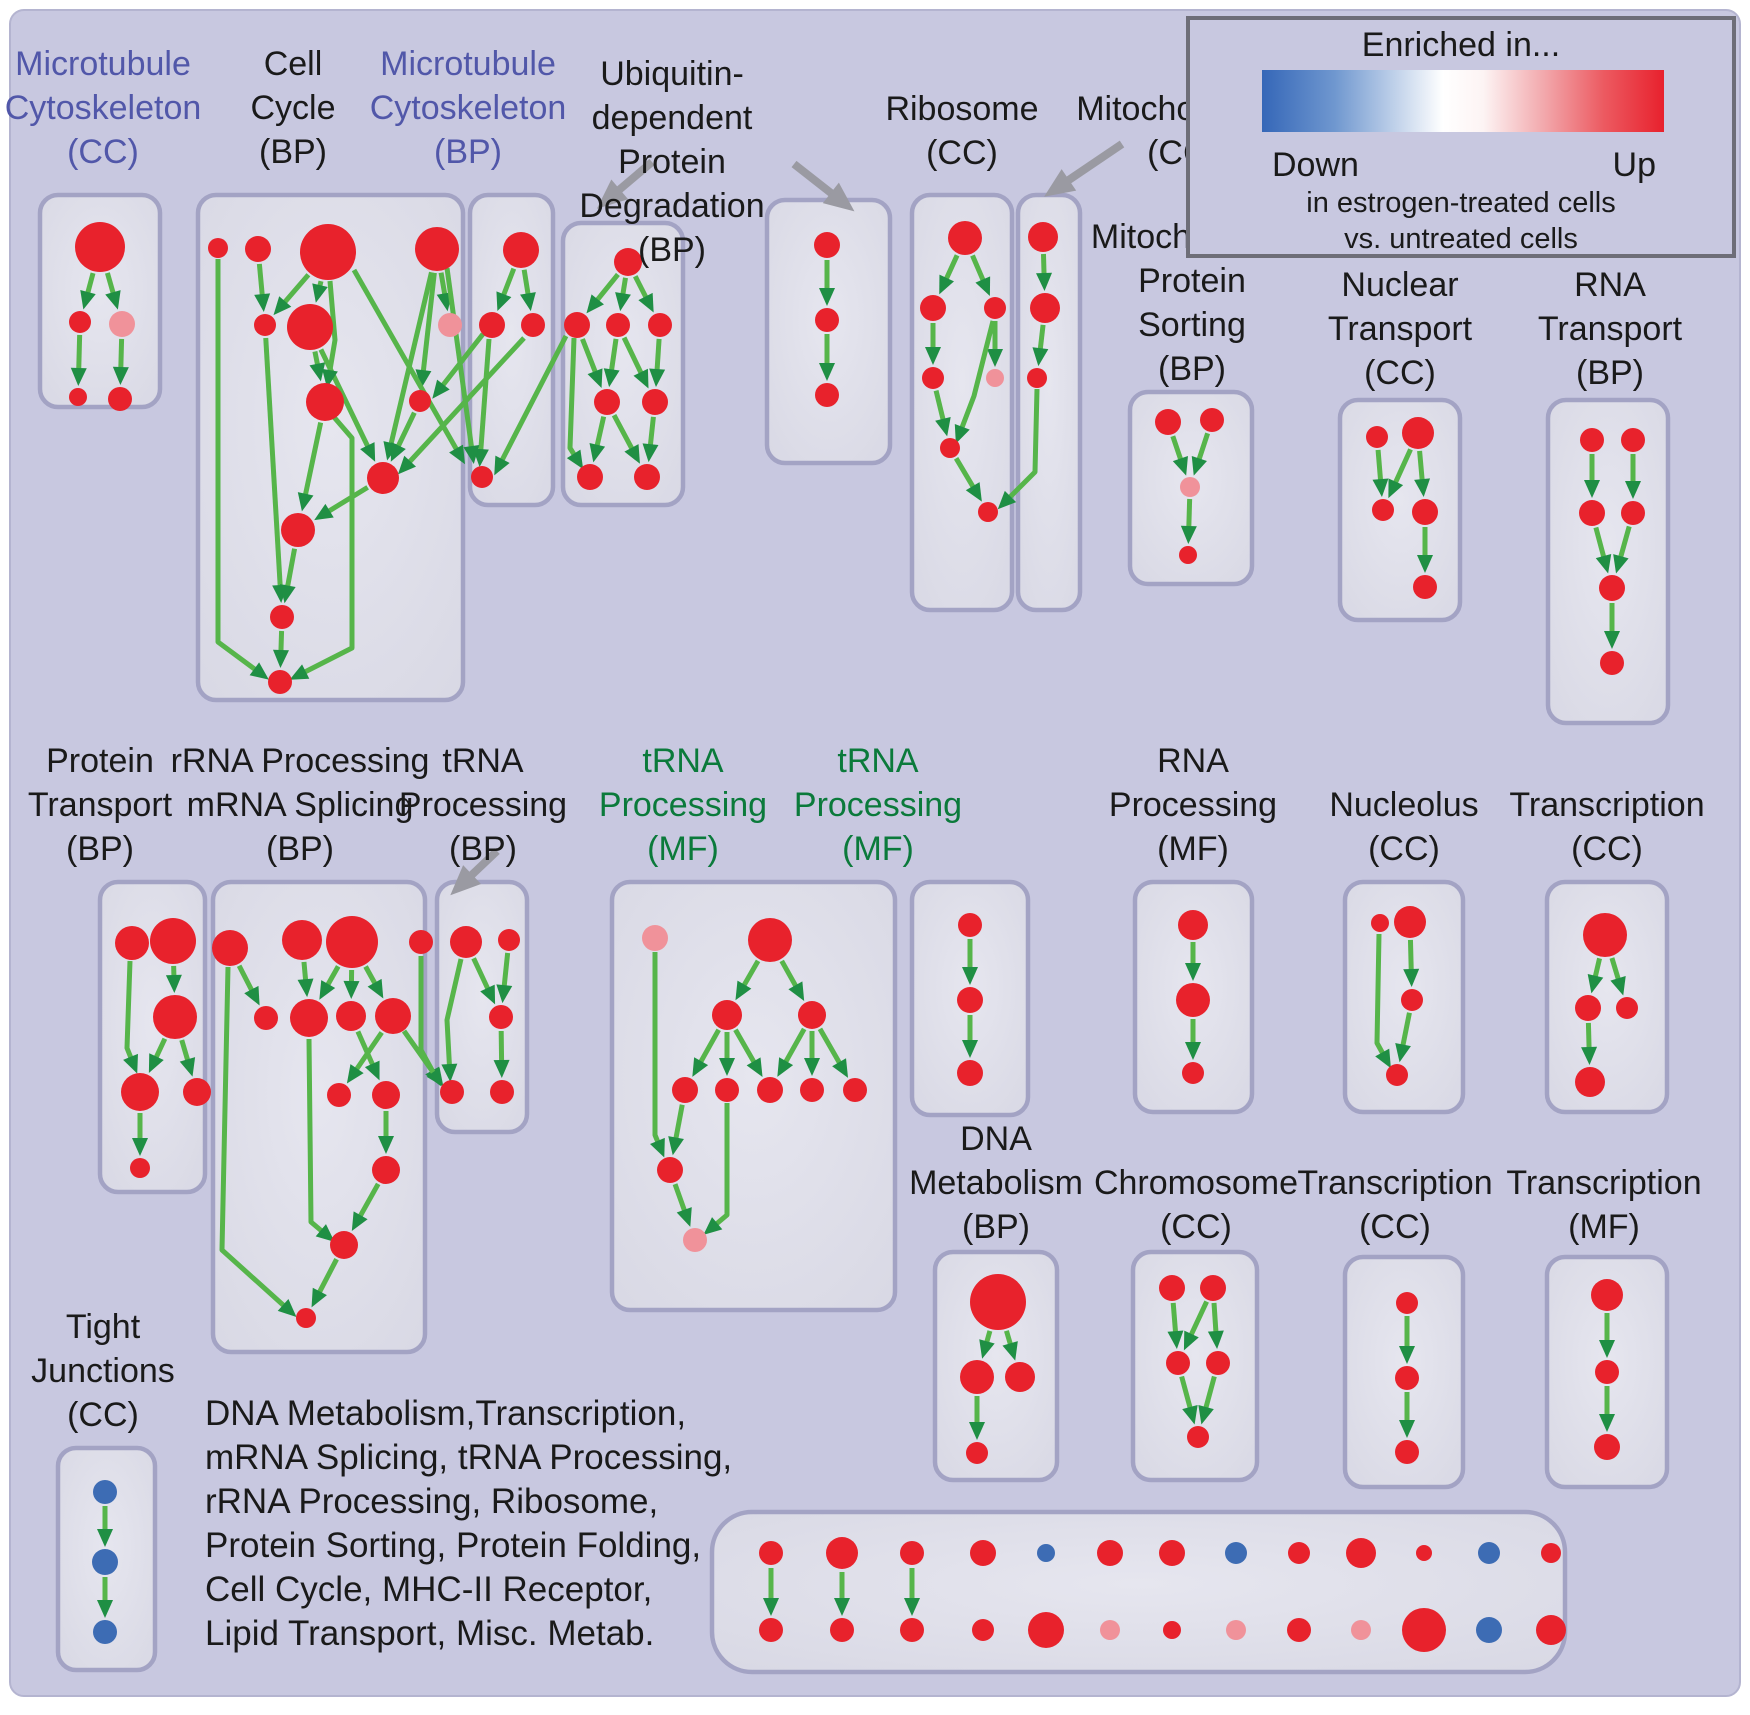  I want to click on ubiquitin-dependent-protein-degradation-bp-label: Degradation, so click(671, 206).